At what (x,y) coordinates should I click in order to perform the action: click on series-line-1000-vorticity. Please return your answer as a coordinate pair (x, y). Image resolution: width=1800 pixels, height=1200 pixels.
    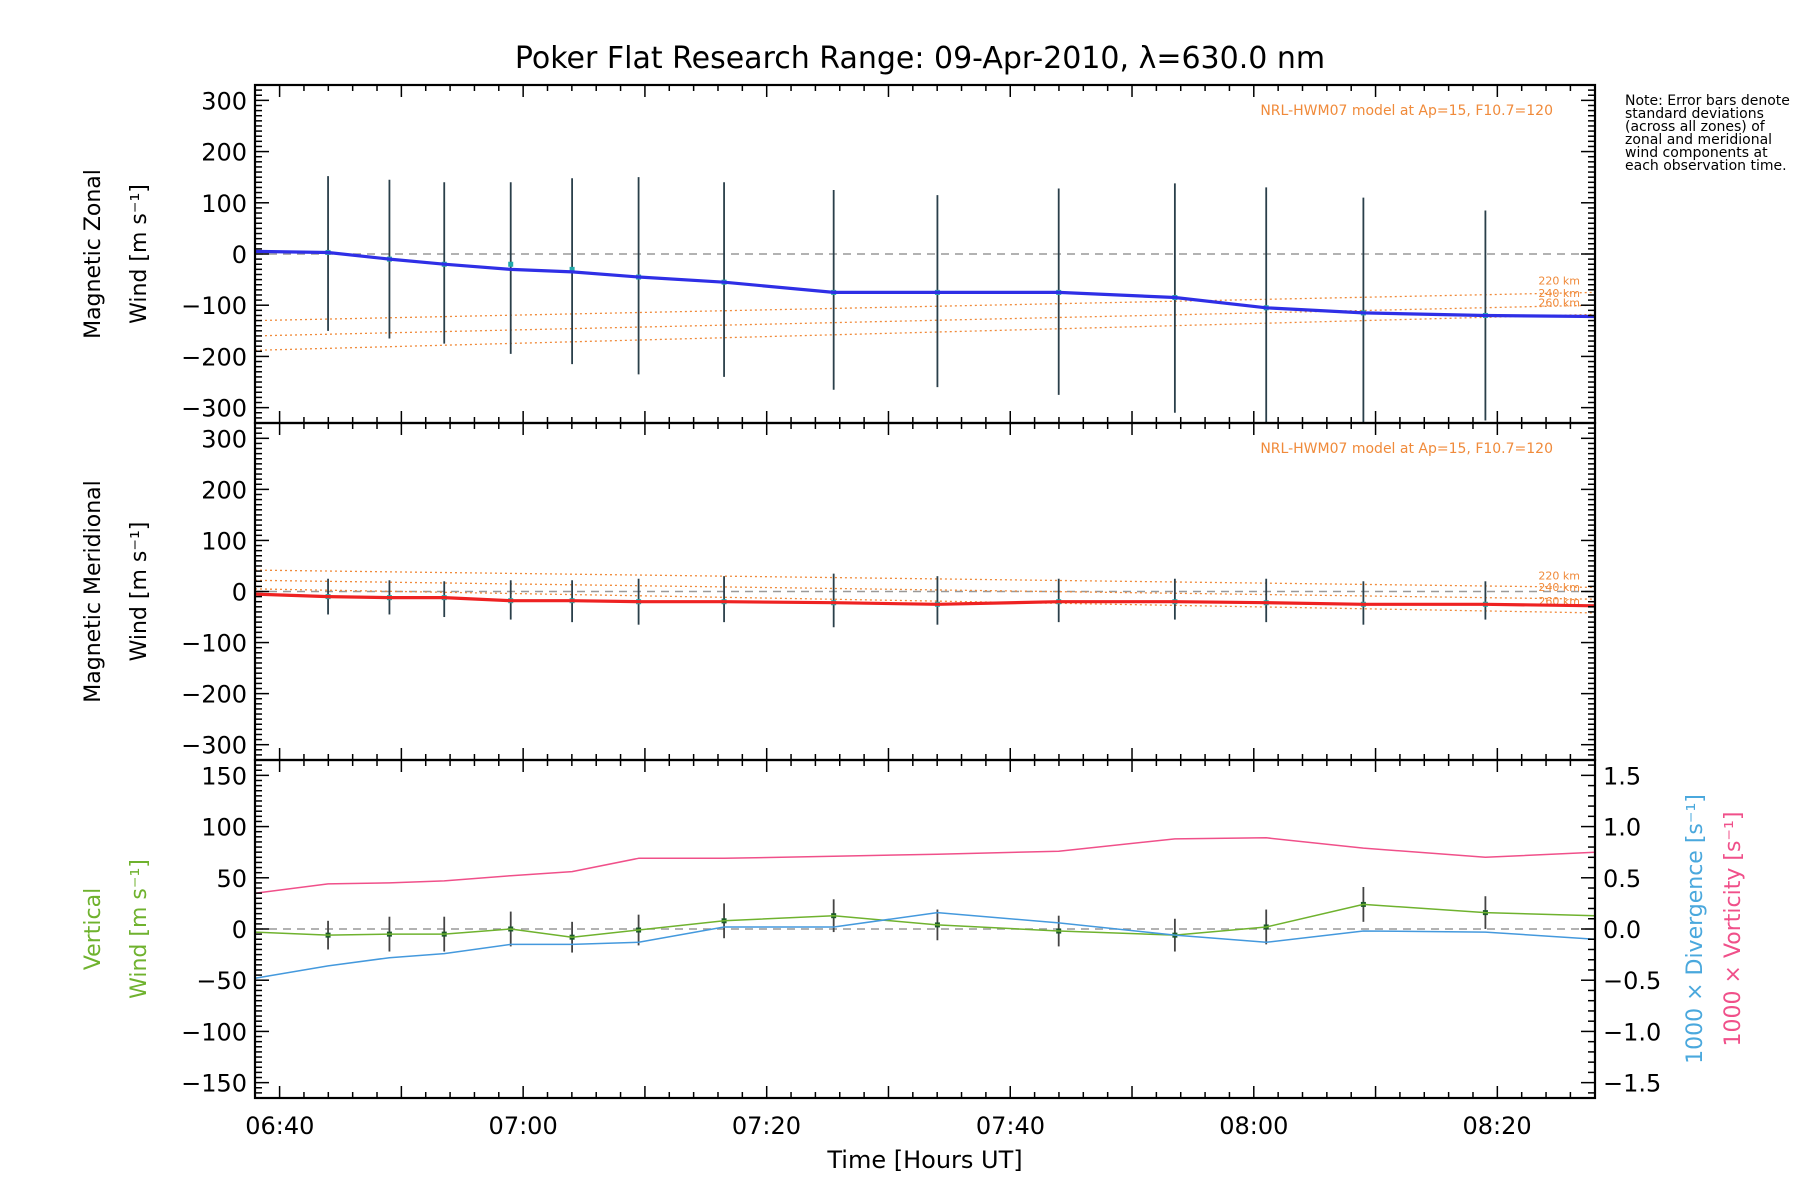
    Looking at the image, I should click on (925, 865).